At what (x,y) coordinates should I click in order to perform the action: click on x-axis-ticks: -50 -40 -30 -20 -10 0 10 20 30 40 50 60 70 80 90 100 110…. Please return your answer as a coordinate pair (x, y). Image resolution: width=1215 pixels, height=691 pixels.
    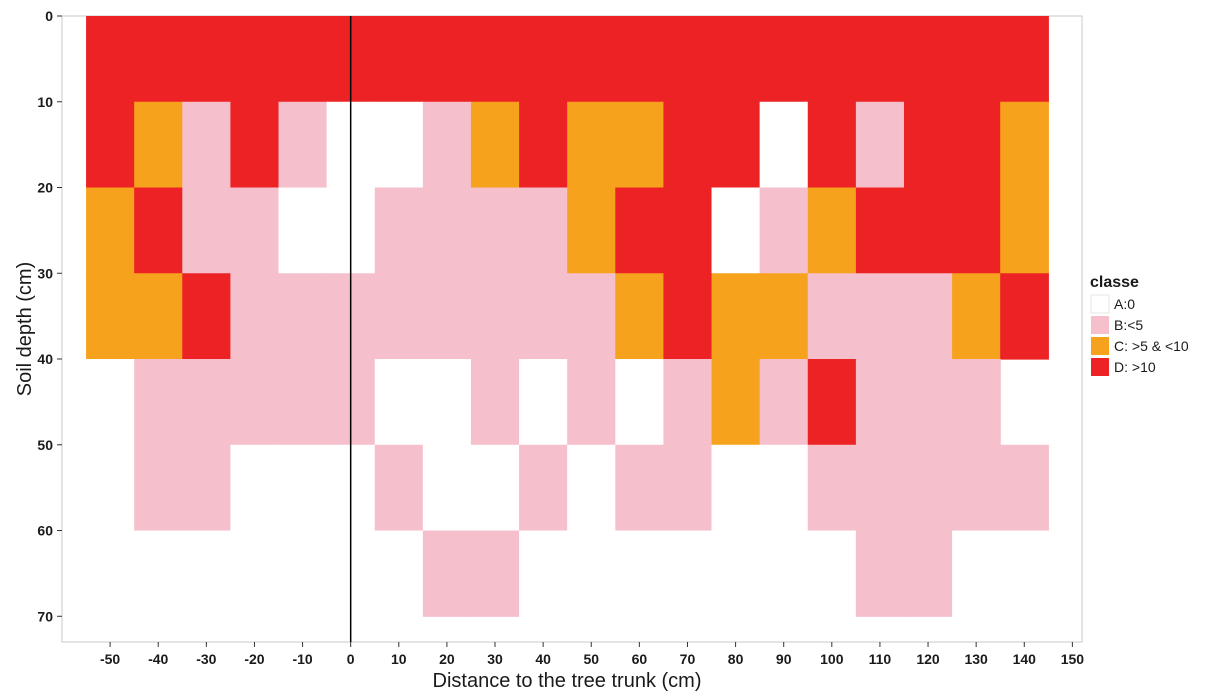
    Looking at the image, I should click on (592, 654).